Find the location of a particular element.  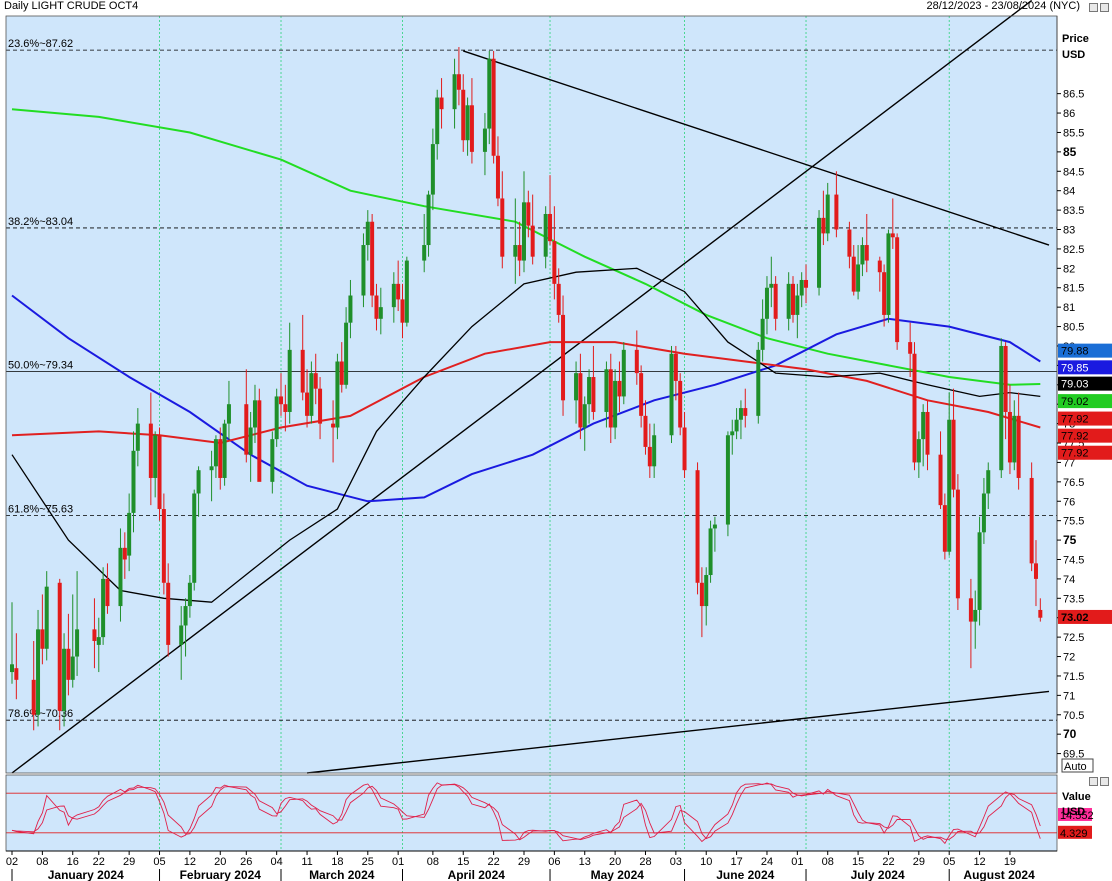

date-tick-label: 08 is located at coordinates (433, 862).